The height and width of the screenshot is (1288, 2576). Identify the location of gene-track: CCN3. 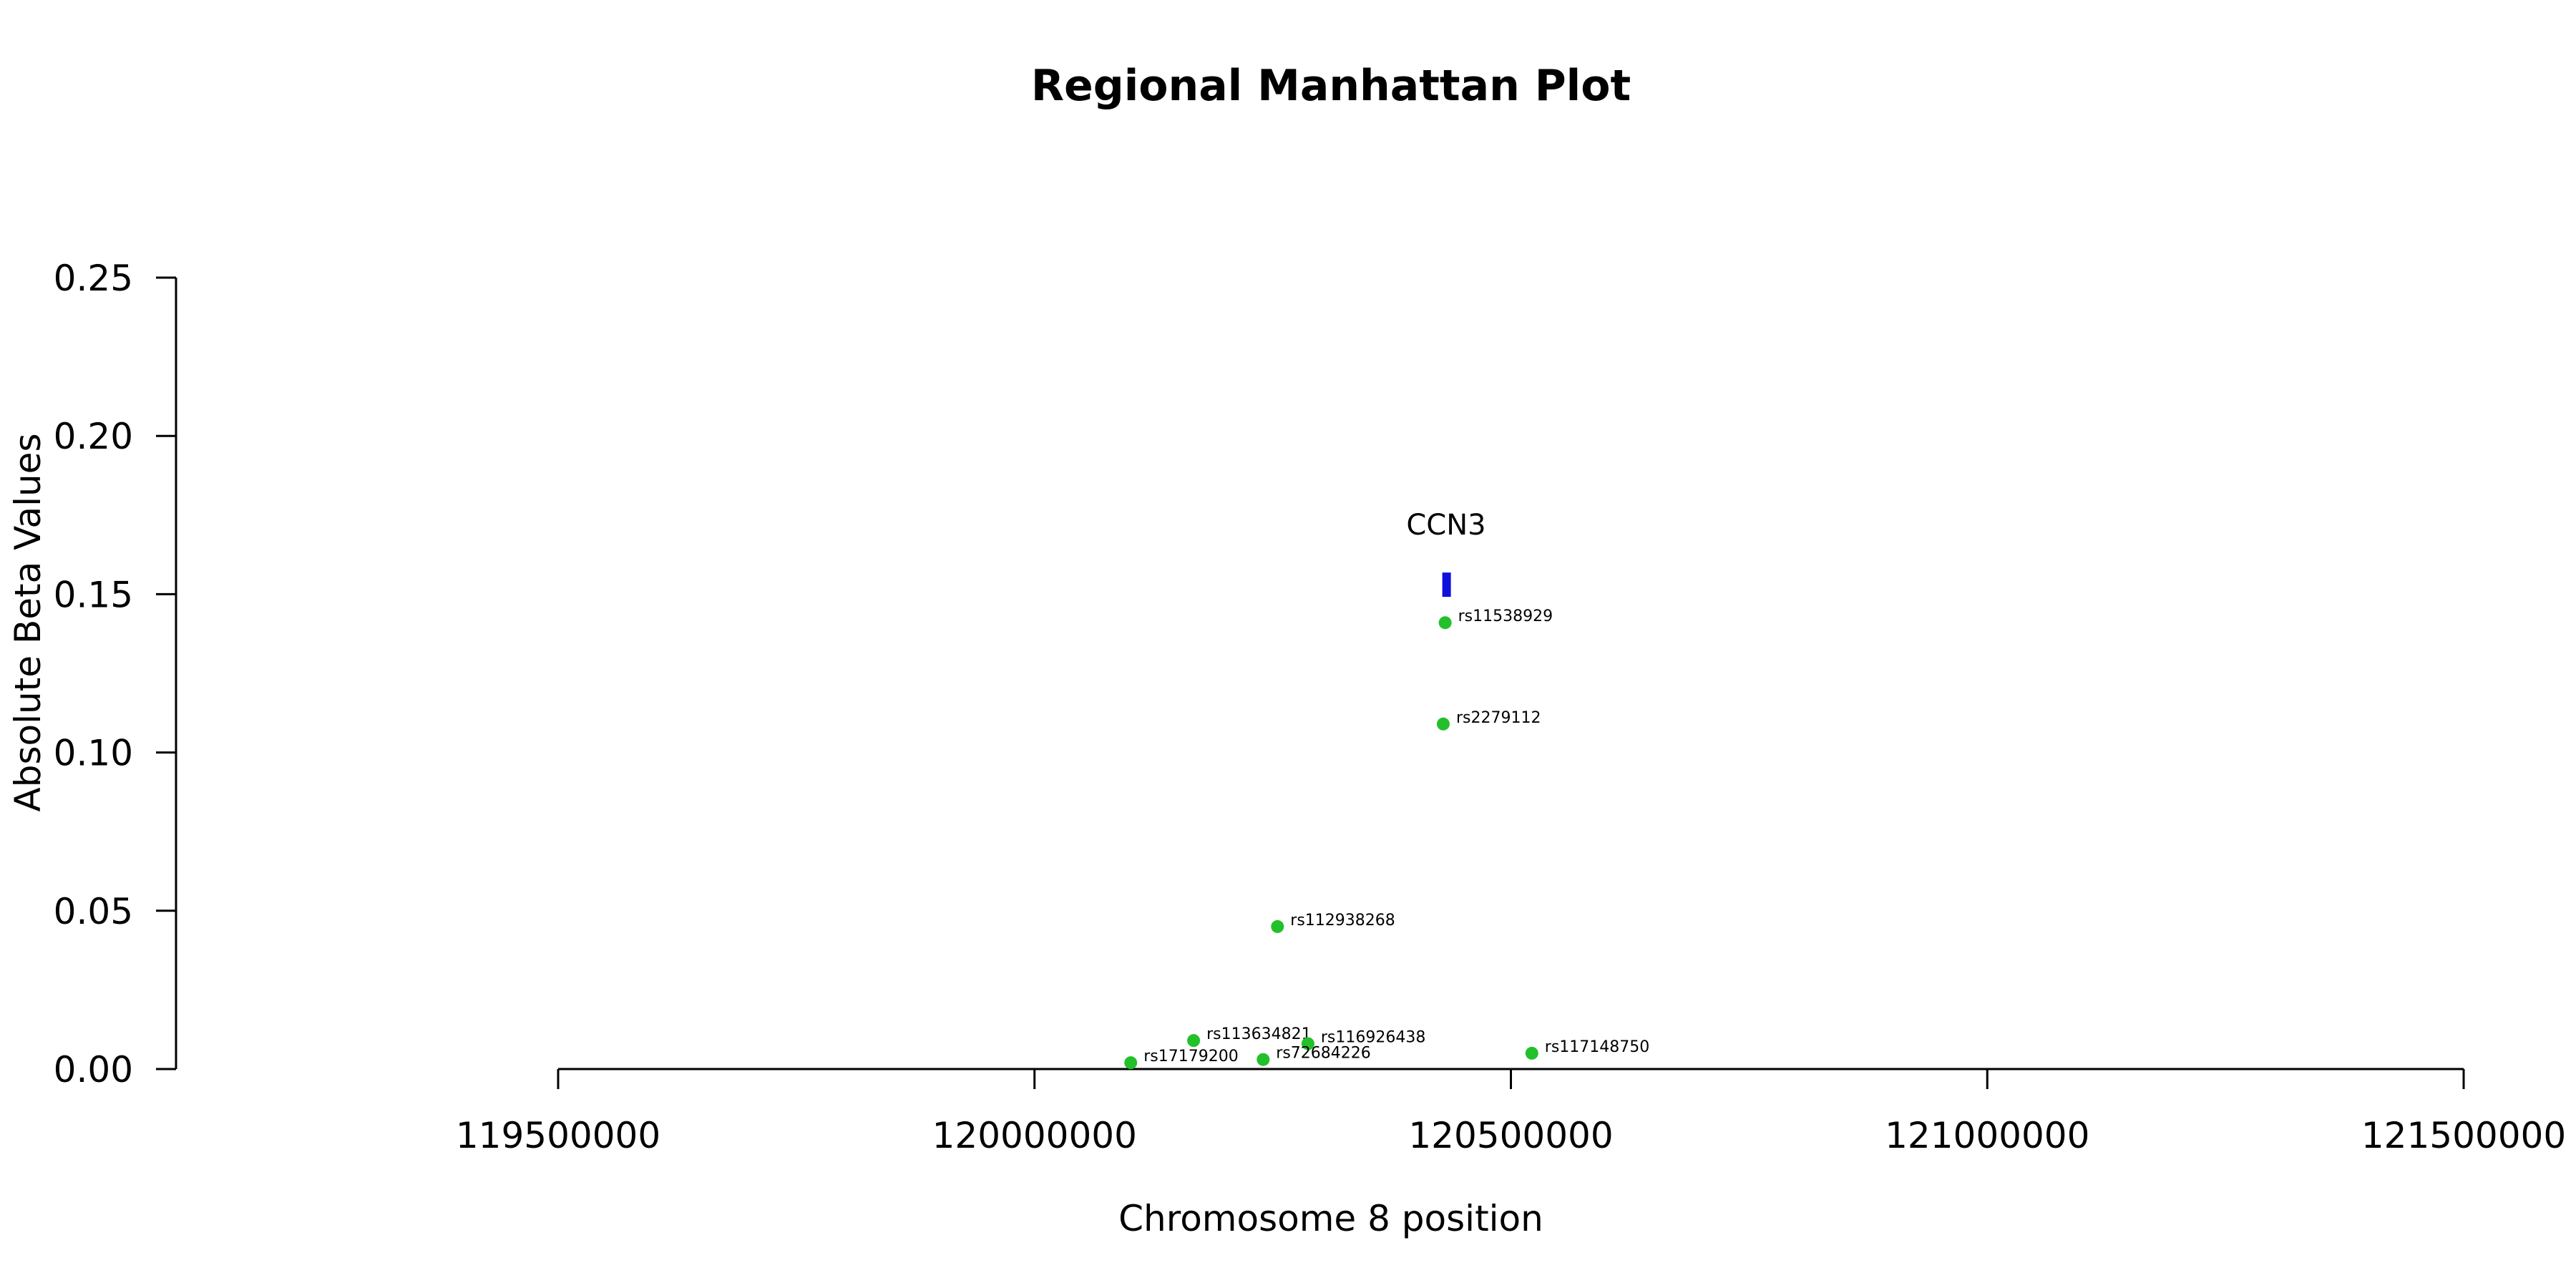
(1446, 553).